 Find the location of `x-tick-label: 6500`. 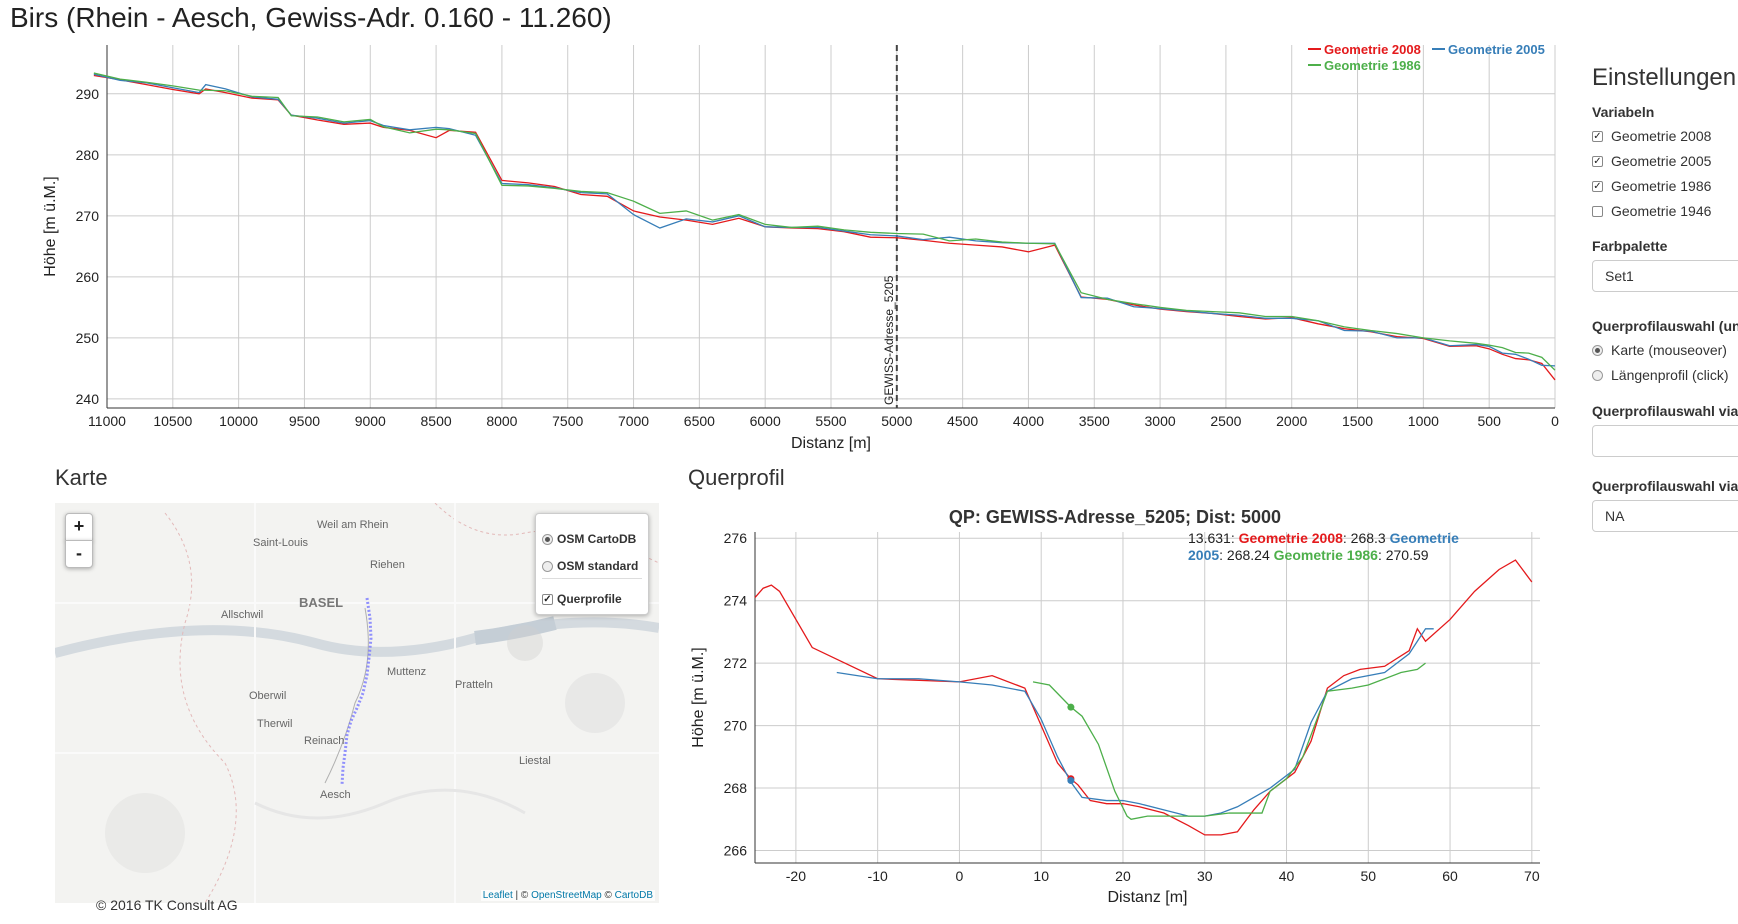

x-tick-label: 6500 is located at coordinates (699, 421).